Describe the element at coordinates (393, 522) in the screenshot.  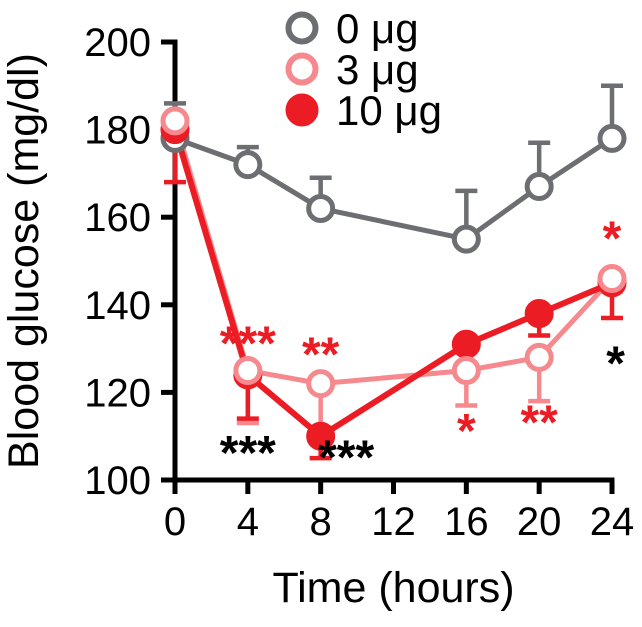
I see `x-tick-label: 12` at that location.